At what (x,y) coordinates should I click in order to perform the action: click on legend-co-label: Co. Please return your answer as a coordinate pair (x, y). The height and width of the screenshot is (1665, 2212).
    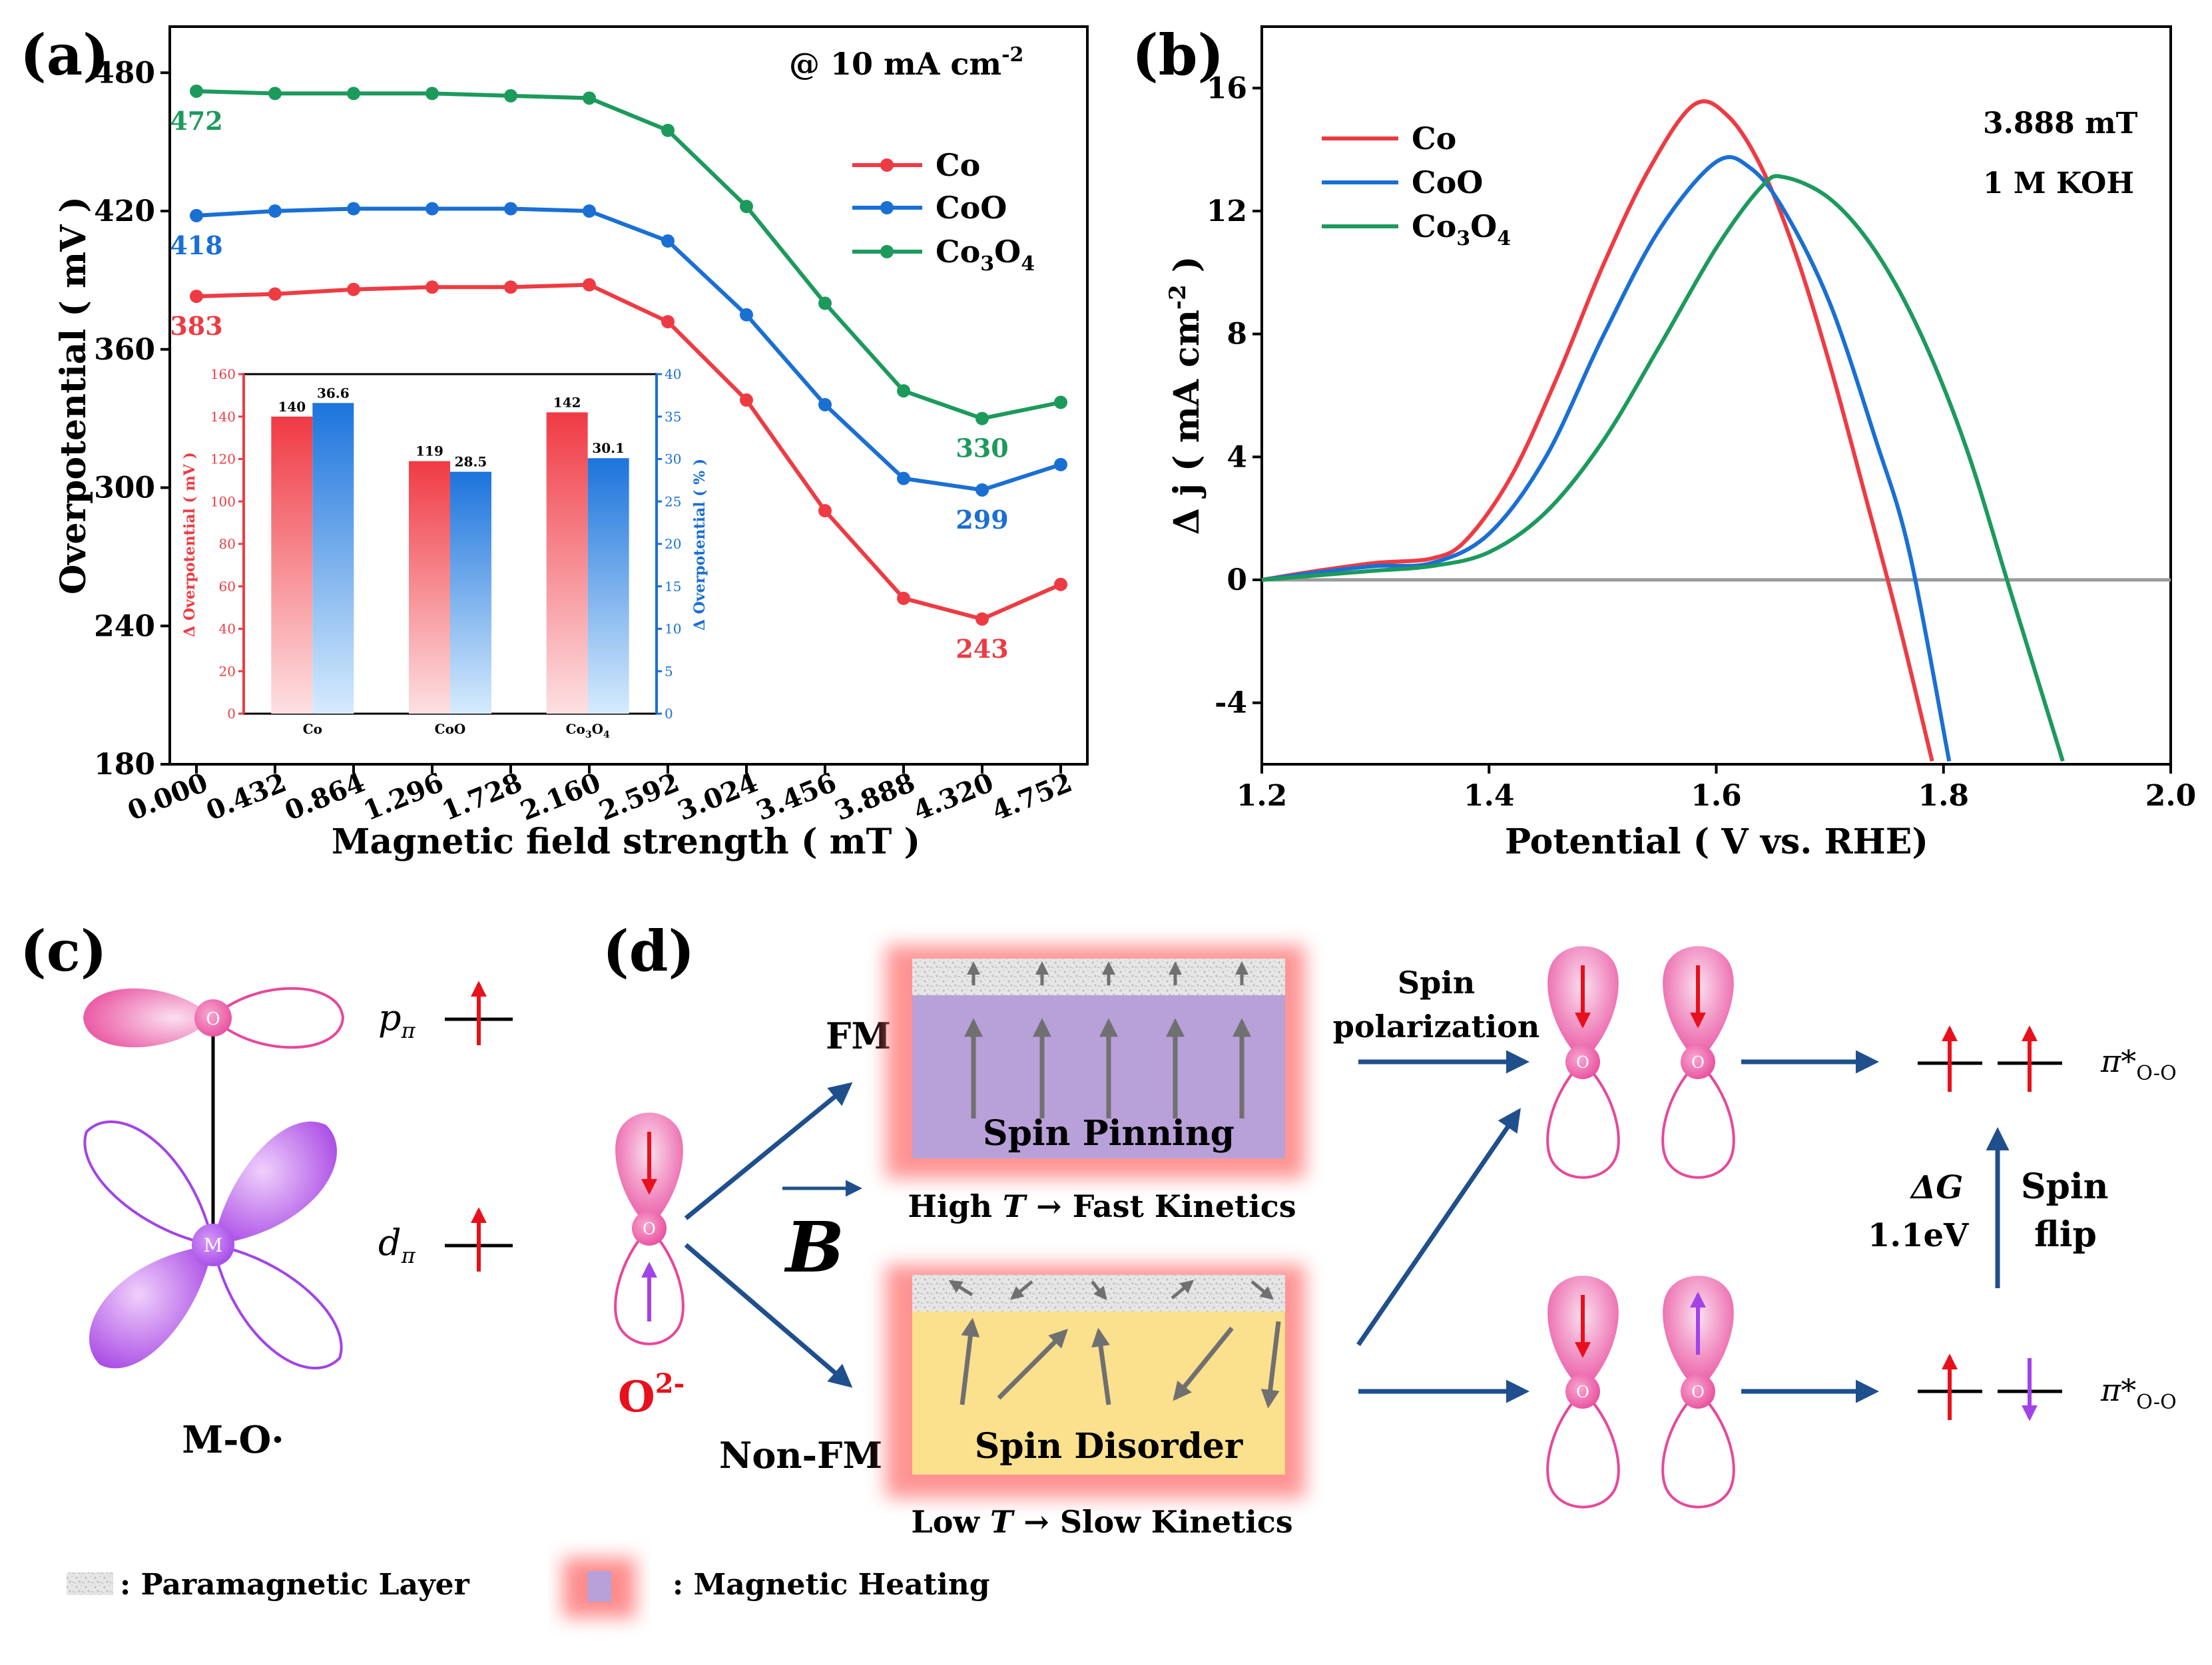
    Looking at the image, I should click on (958, 165).